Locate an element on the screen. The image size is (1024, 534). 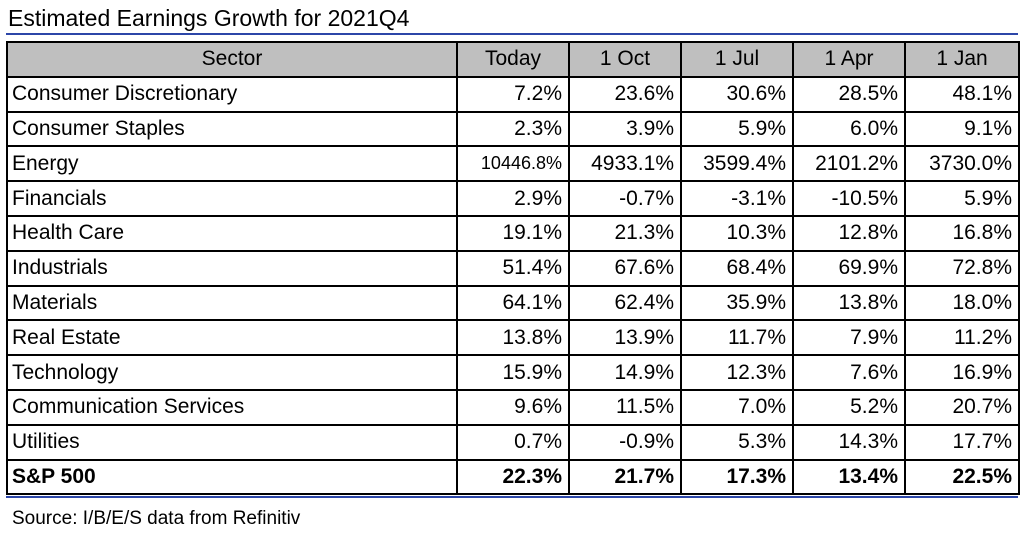
value-cell: 7.9% is located at coordinates (849, 338).